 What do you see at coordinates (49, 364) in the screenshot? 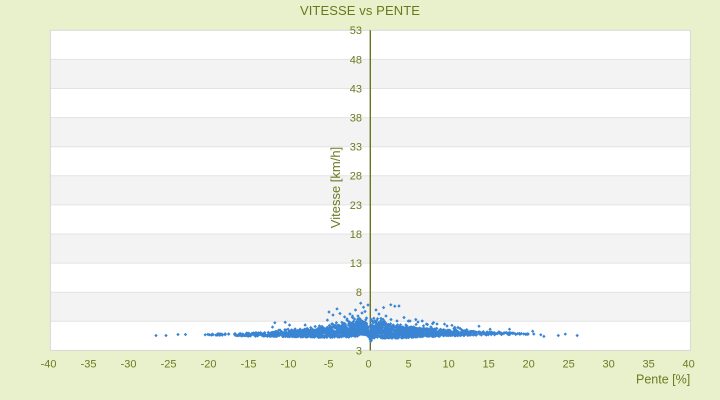
I see `svg-text: -40` at bounding box center [49, 364].